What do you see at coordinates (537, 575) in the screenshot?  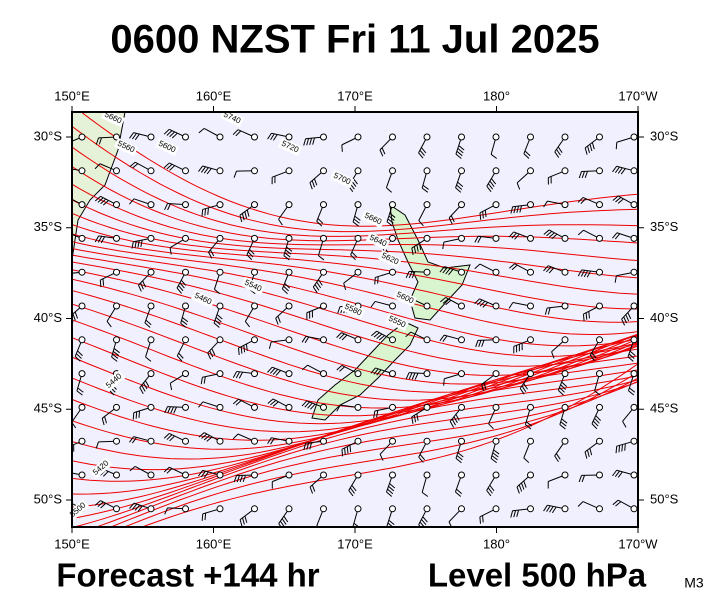 I see `level-label: Level 500 hPa` at bounding box center [537, 575].